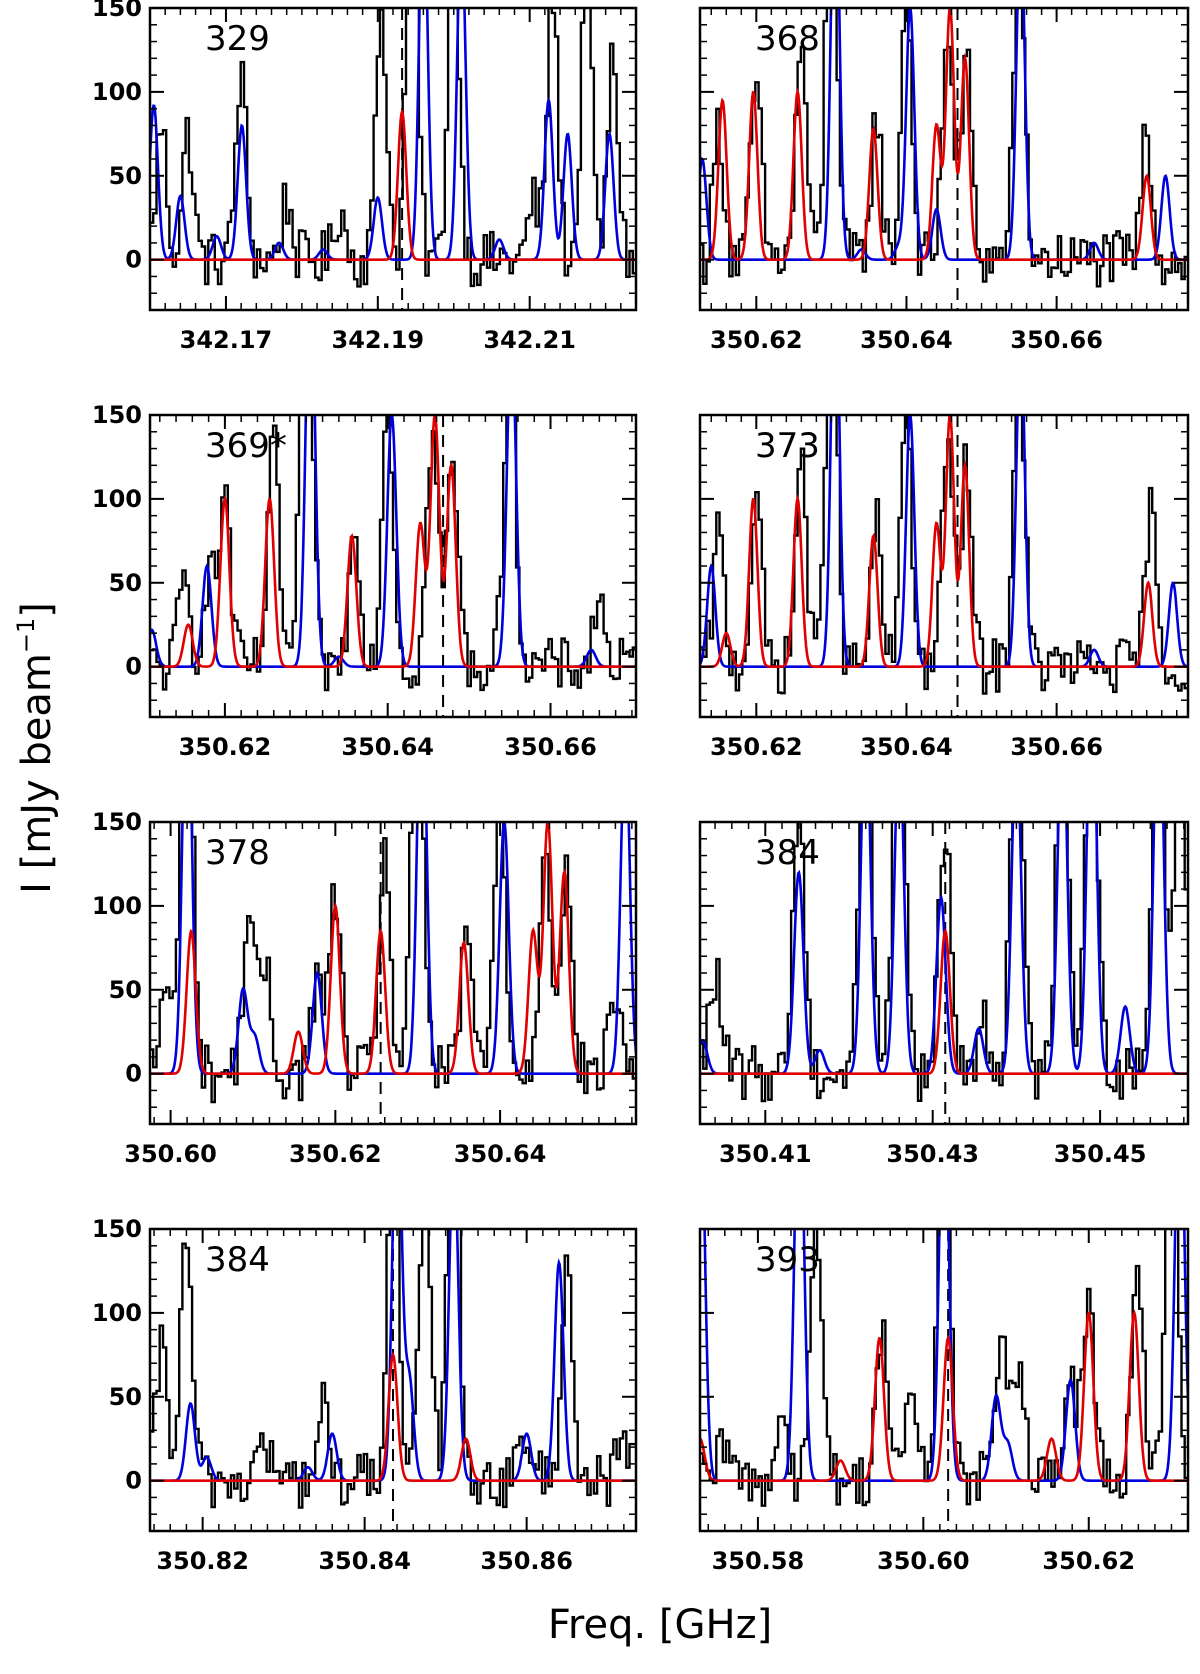  I want to click on panel-label: 378, so click(237, 853).